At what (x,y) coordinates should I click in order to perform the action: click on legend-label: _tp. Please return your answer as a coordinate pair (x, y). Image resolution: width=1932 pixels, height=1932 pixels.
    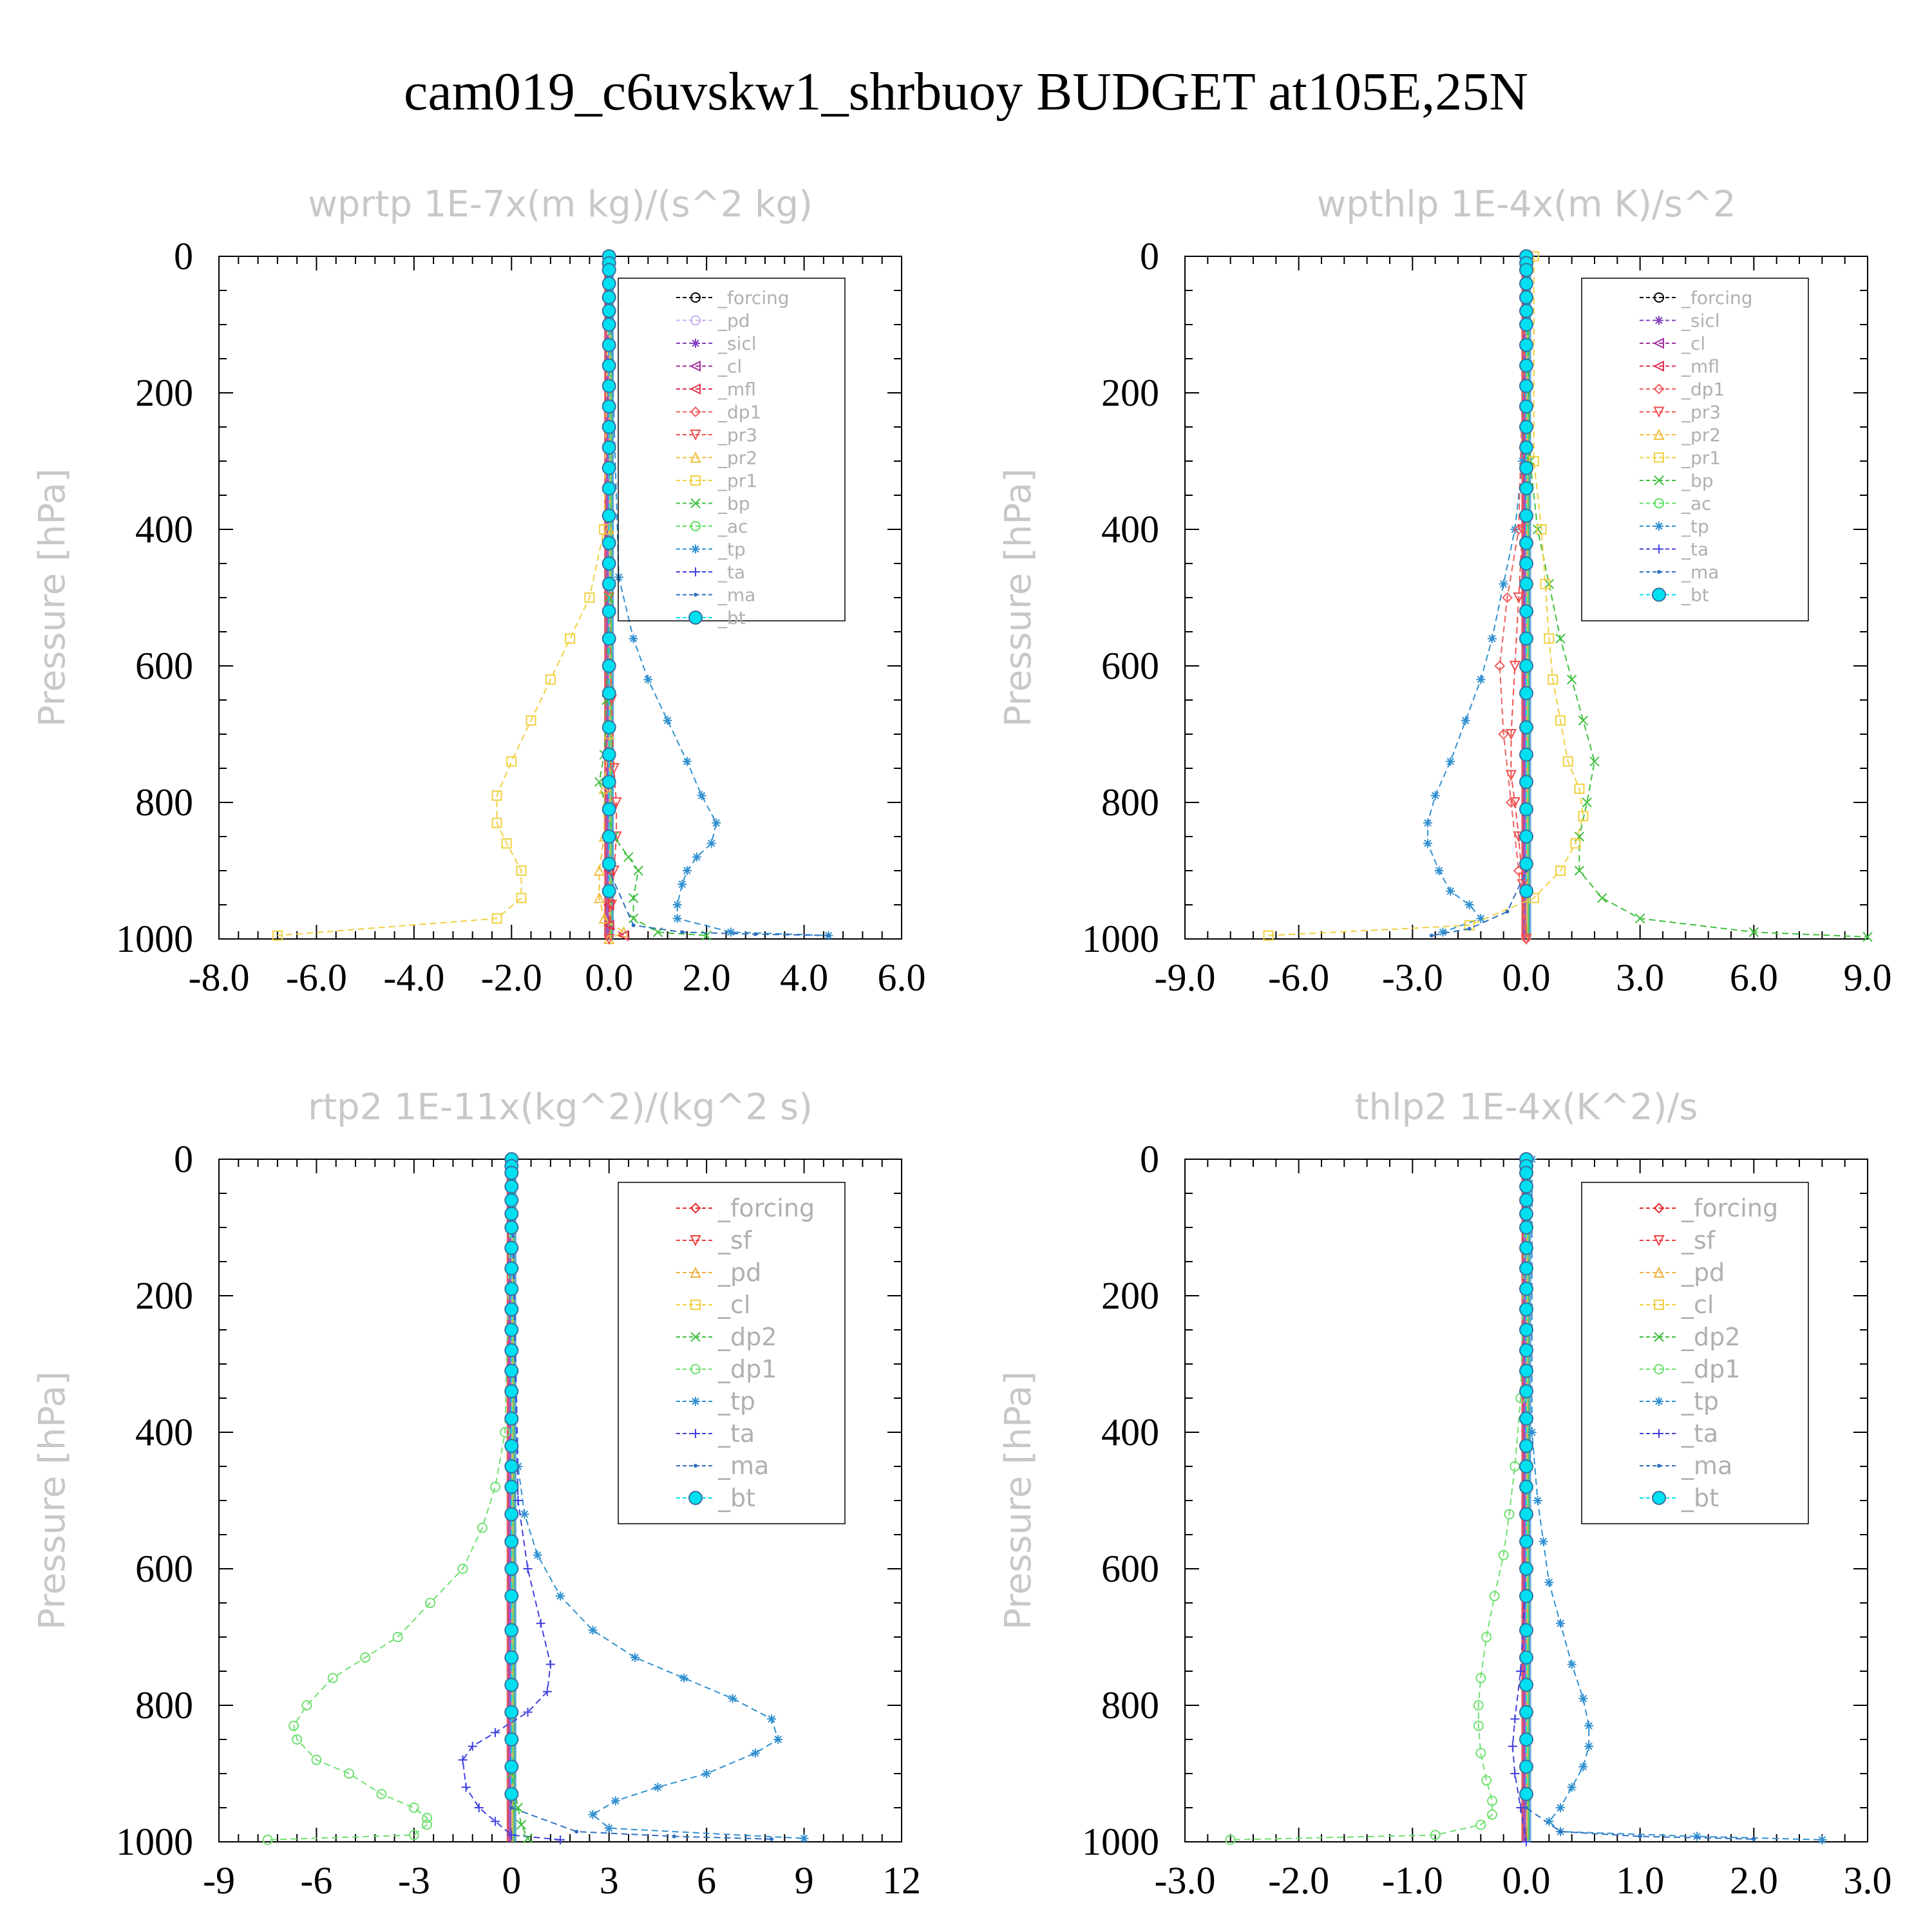
    Looking at the image, I should click on (1700, 1401).